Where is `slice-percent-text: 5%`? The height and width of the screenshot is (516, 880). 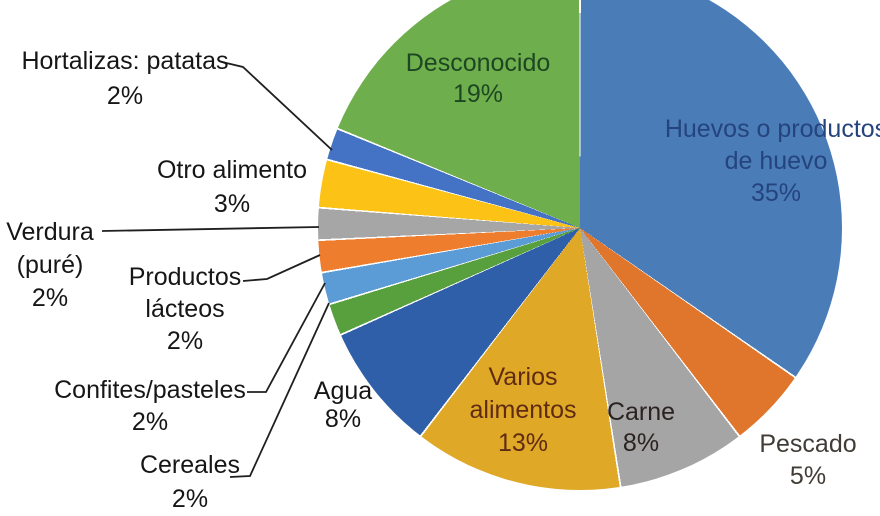
slice-percent-text: 5% is located at coordinates (808, 476).